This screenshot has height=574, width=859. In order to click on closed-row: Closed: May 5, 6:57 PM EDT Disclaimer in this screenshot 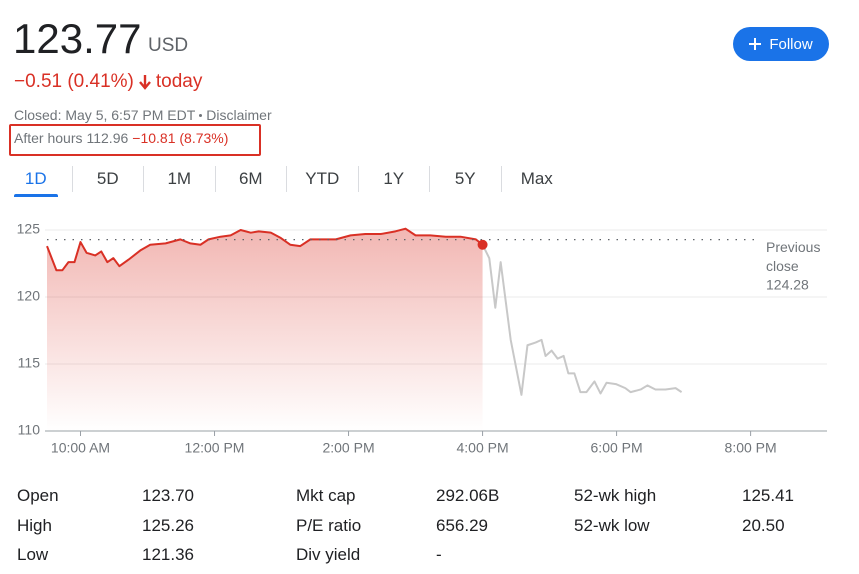, I will do `click(143, 115)`.